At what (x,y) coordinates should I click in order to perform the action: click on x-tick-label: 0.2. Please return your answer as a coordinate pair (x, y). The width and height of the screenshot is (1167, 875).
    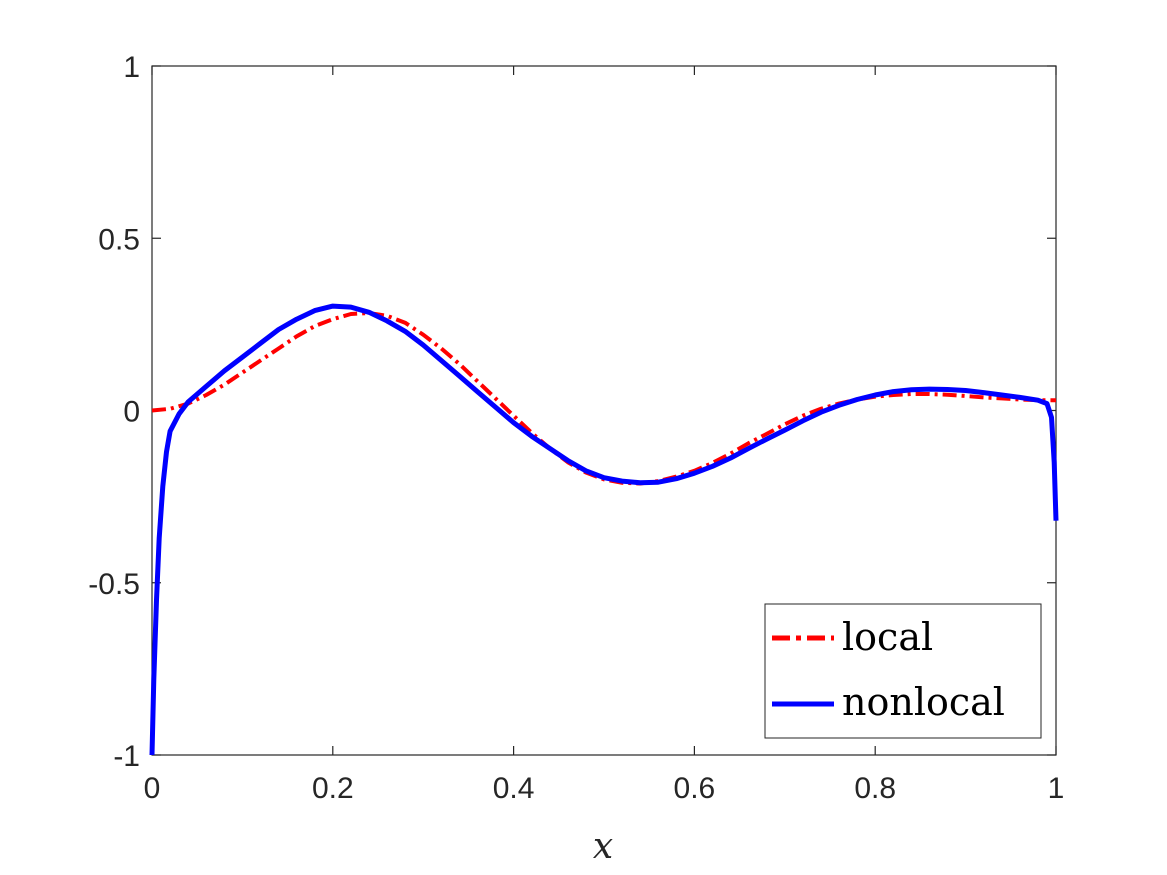
    Looking at the image, I should click on (333, 788).